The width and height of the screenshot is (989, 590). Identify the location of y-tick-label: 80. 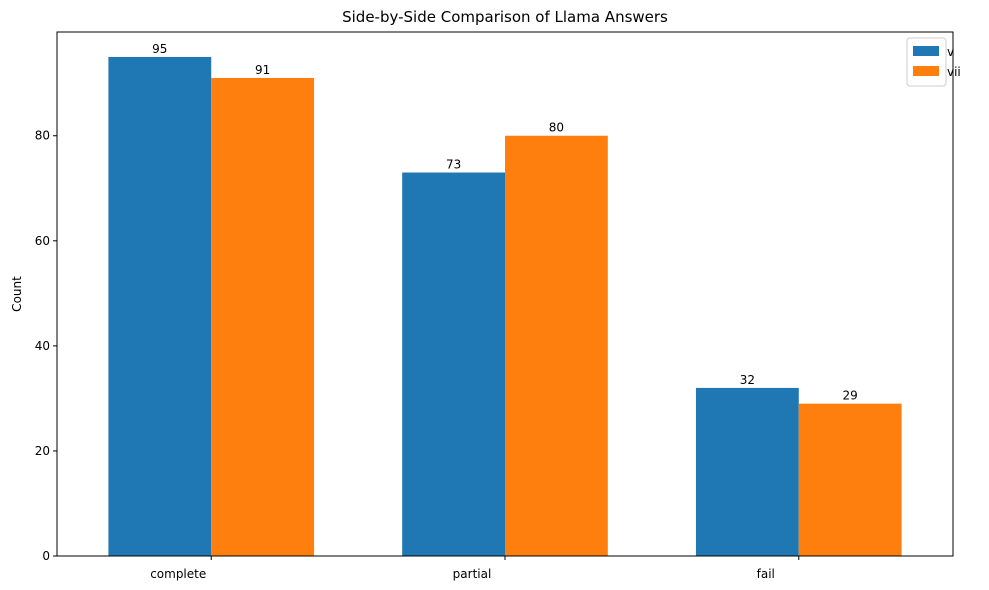
(42, 136).